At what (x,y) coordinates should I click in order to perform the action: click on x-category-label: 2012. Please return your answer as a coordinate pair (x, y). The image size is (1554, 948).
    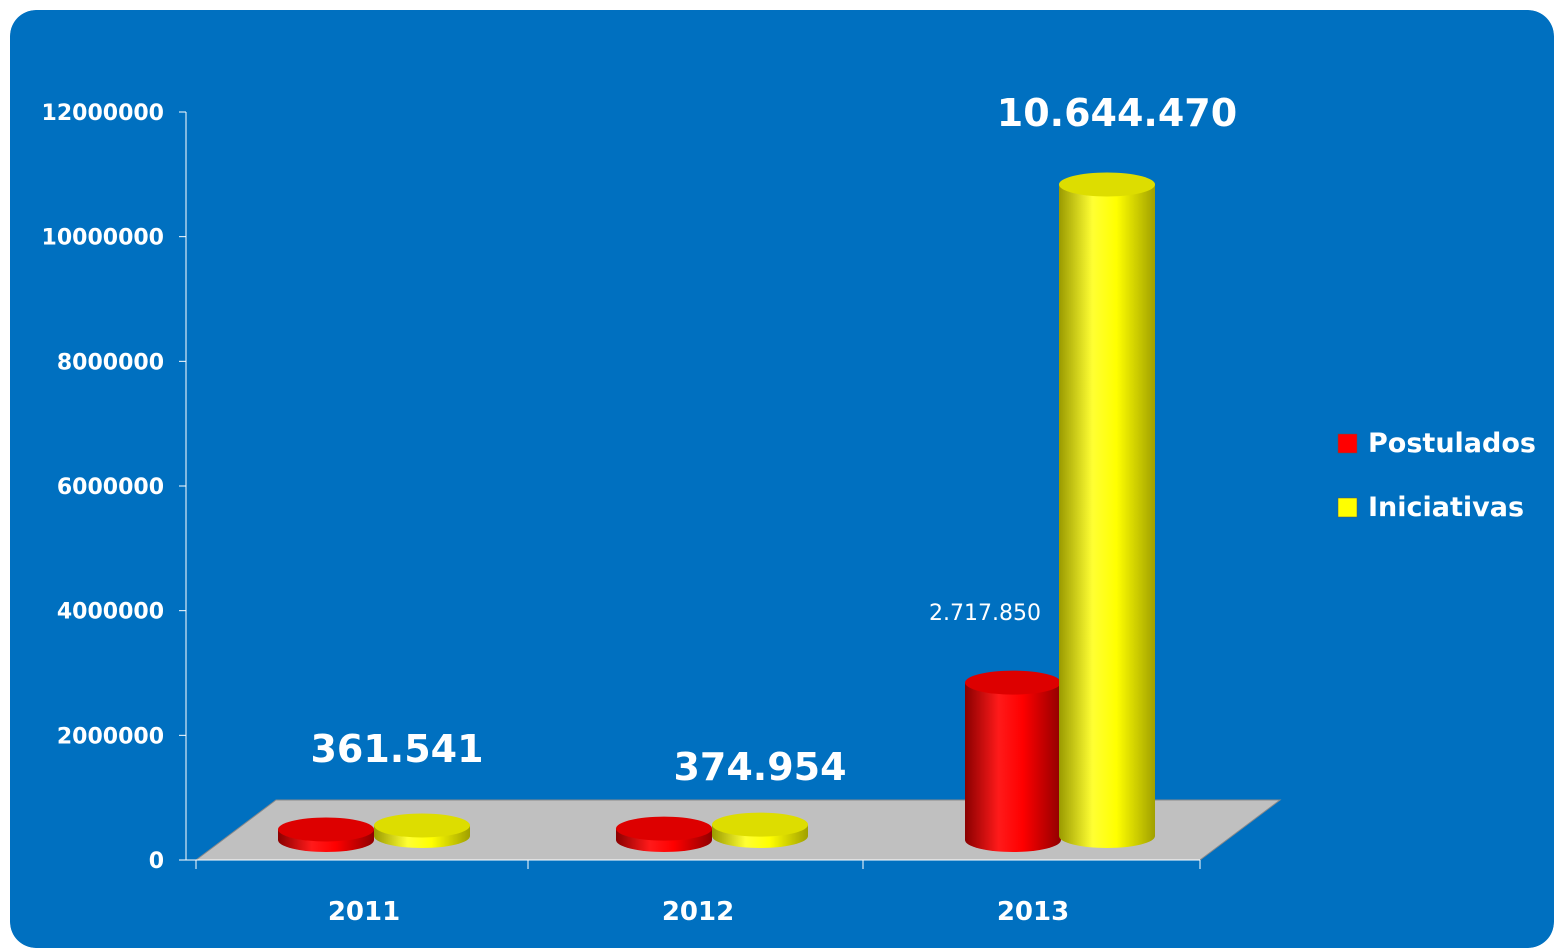
    Looking at the image, I should click on (698, 912).